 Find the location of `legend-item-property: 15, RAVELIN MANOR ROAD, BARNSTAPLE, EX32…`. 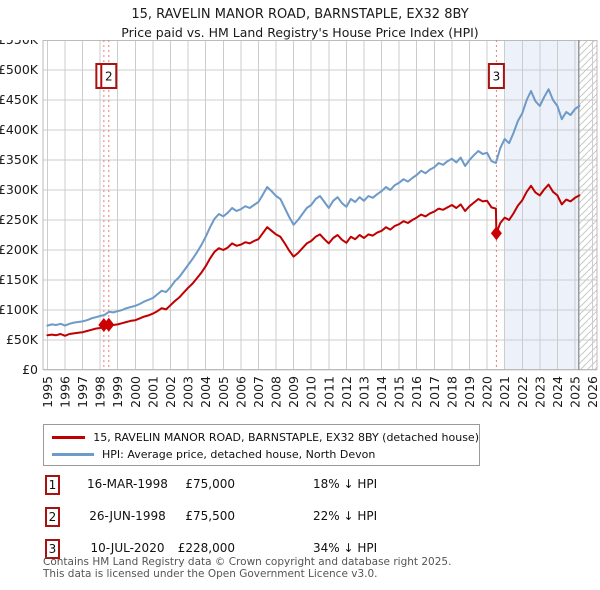

legend-item-property: 15, RAVELIN MANOR ROAD, BARNSTAPLE, EX32… is located at coordinates (265, 437).